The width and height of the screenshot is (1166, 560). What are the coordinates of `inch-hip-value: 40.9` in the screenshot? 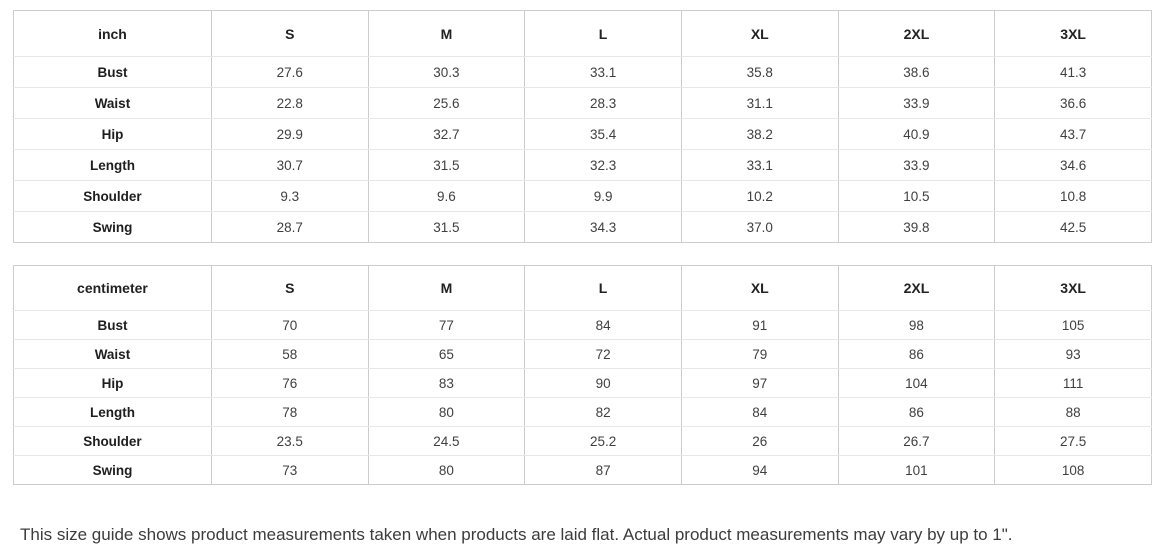 It's located at (916, 134).